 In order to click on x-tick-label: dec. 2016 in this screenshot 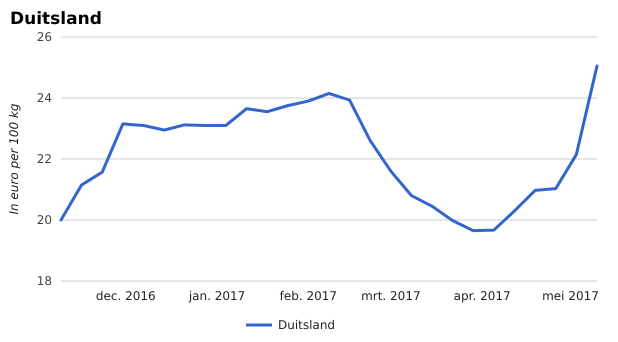, I will do `click(126, 296)`.